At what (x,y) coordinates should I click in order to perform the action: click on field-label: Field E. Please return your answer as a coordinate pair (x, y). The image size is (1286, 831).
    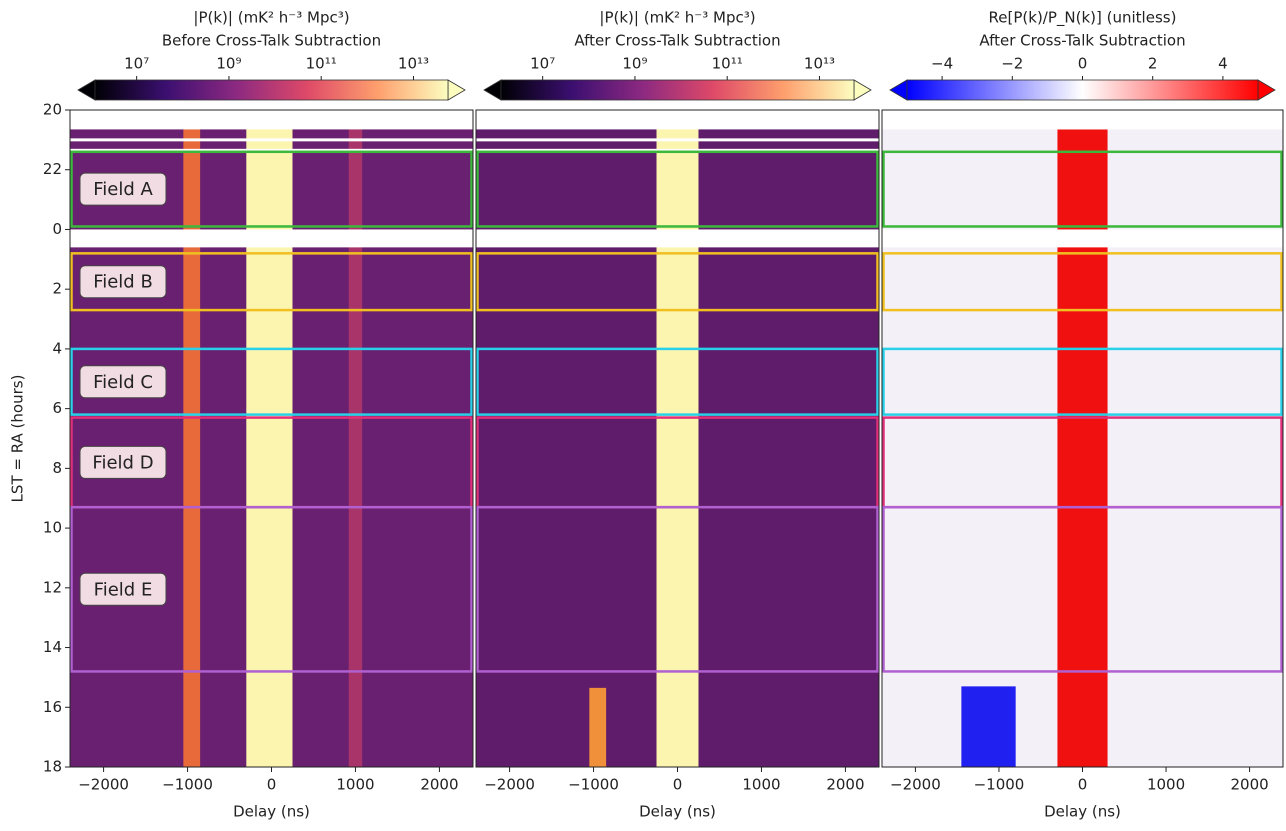
    Looking at the image, I should click on (123, 589).